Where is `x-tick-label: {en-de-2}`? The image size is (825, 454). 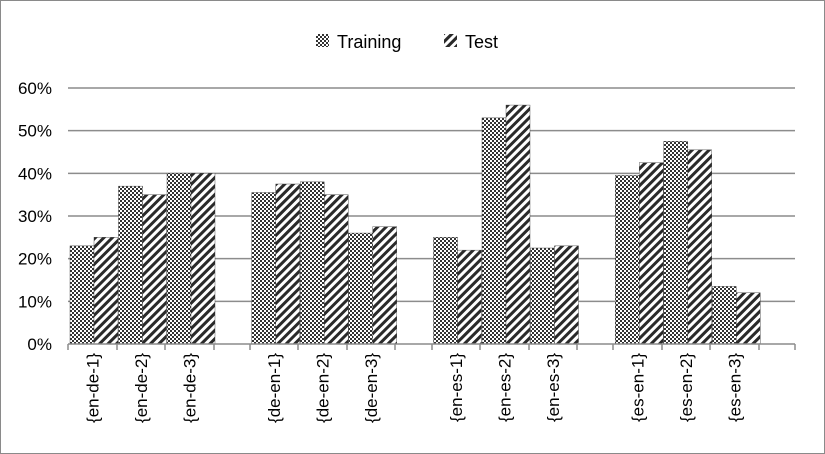
x-tick-label: {en-de-2} is located at coordinates (141, 388).